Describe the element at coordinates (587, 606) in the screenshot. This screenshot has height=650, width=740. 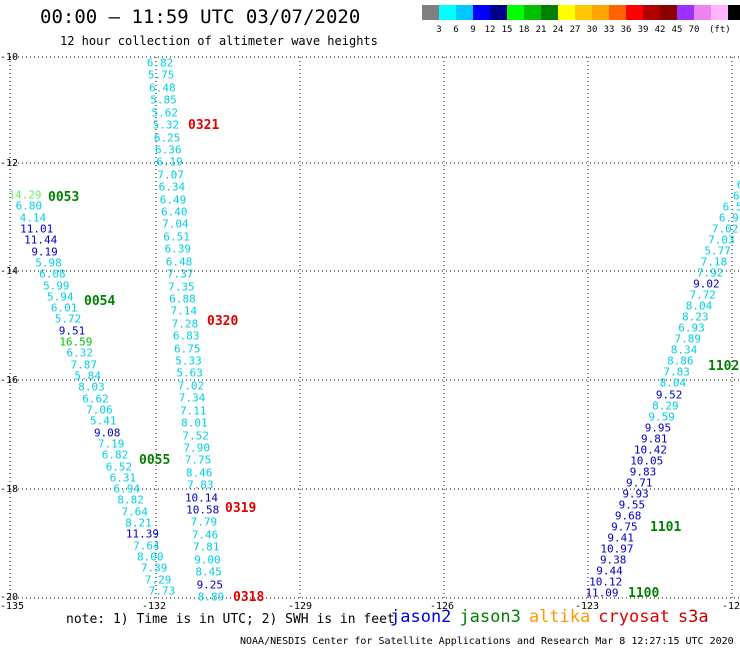
I see `x-tick: -123` at that location.